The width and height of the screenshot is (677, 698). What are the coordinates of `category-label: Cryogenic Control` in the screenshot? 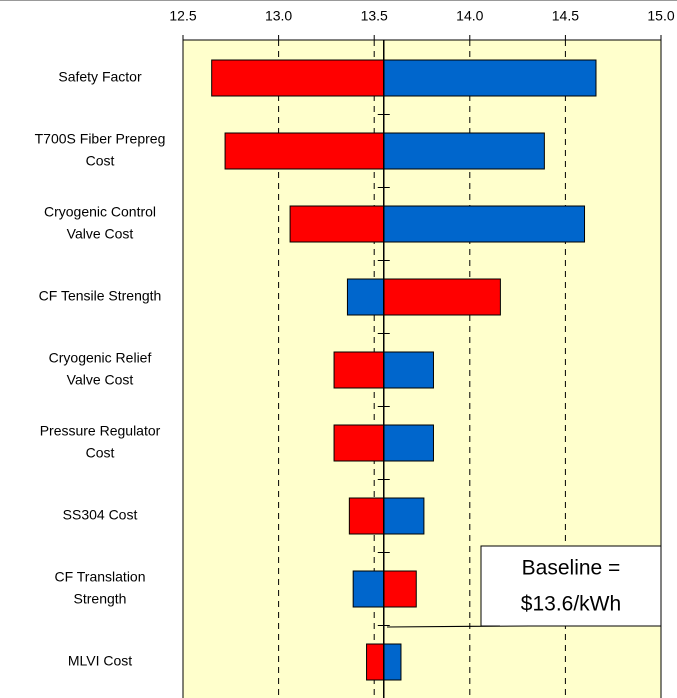 It's located at (100, 212).